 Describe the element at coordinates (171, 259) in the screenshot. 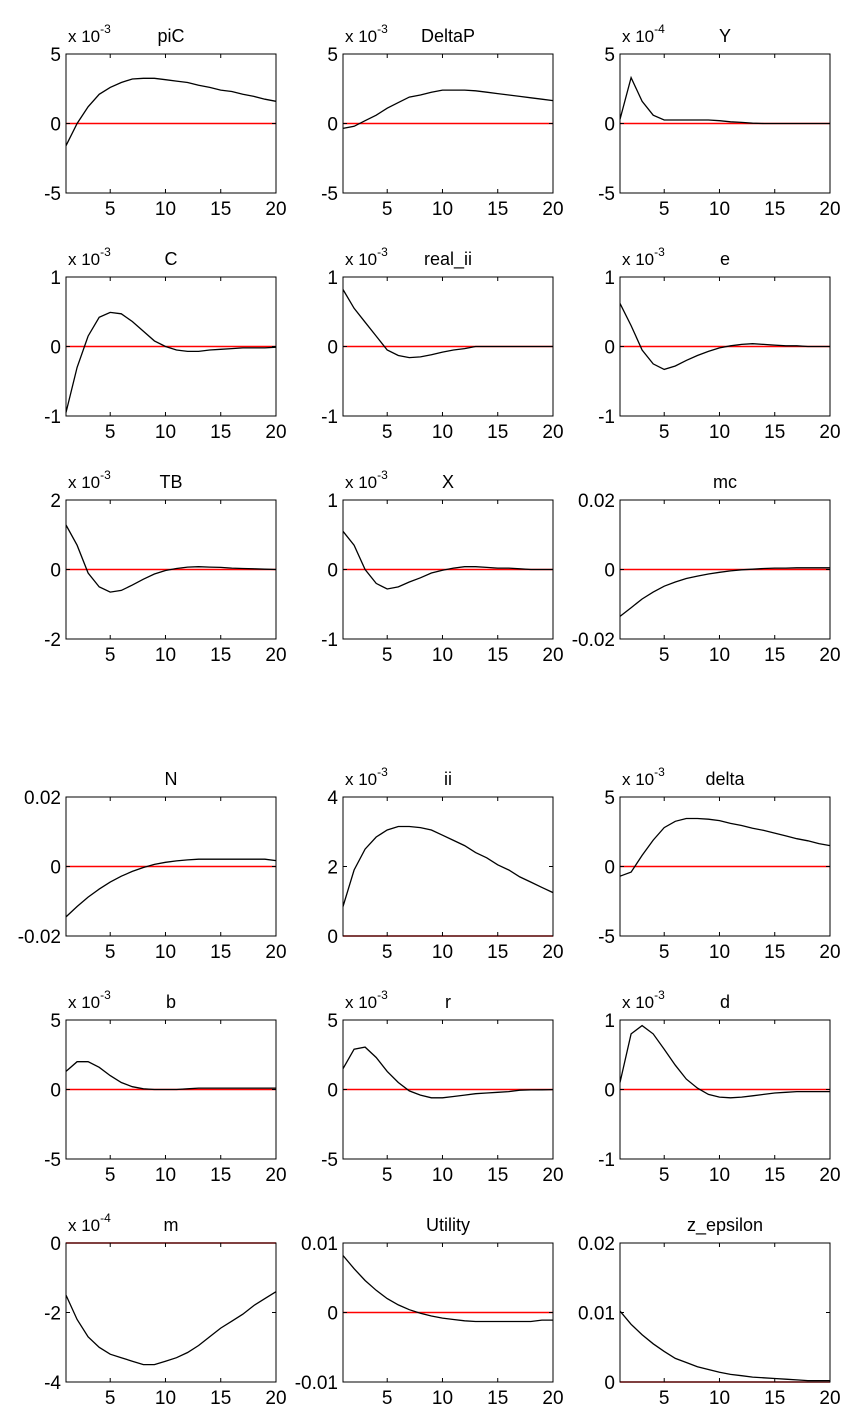

I see `subplot-title: C` at that location.